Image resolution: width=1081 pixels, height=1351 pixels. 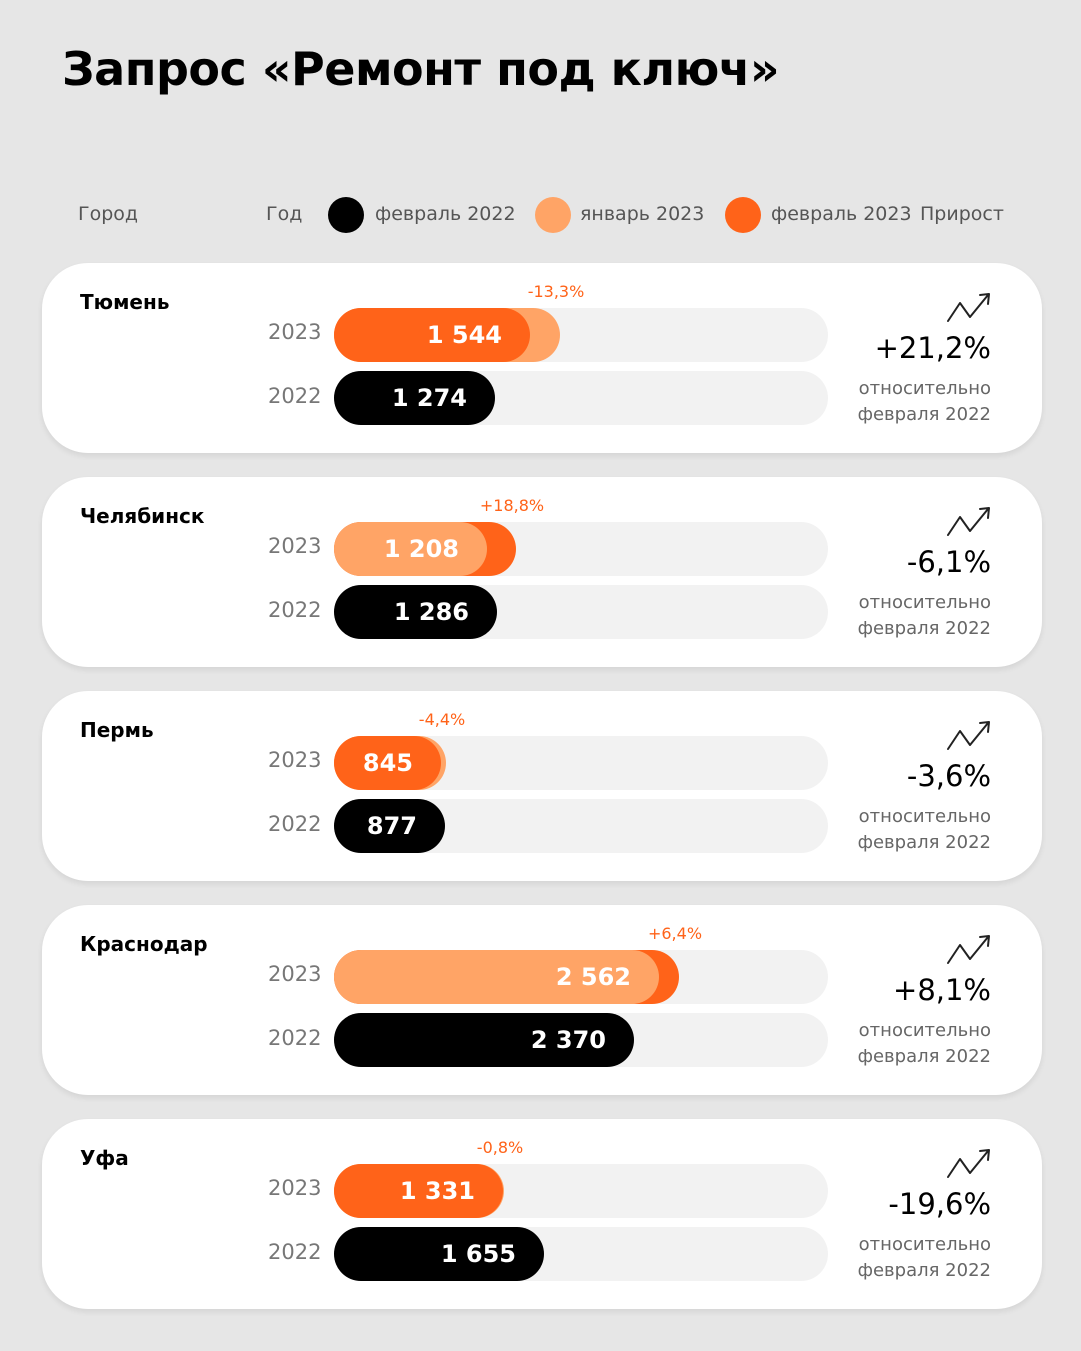 What do you see at coordinates (932, 348) in the screenshot?
I see `growth-value: +21,2%` at bounding box center [932, 348].